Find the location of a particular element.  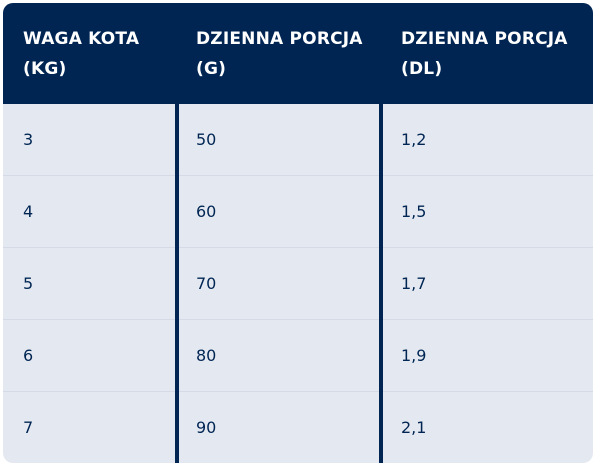

cell-weight: 4 is located at coordinates (28, 211).